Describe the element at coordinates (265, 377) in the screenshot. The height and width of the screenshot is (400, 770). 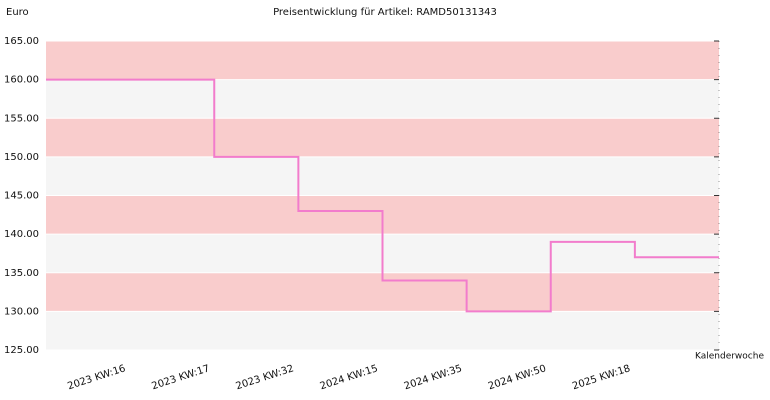
I see `x-tick-label: 2023 KW:32` at that location.